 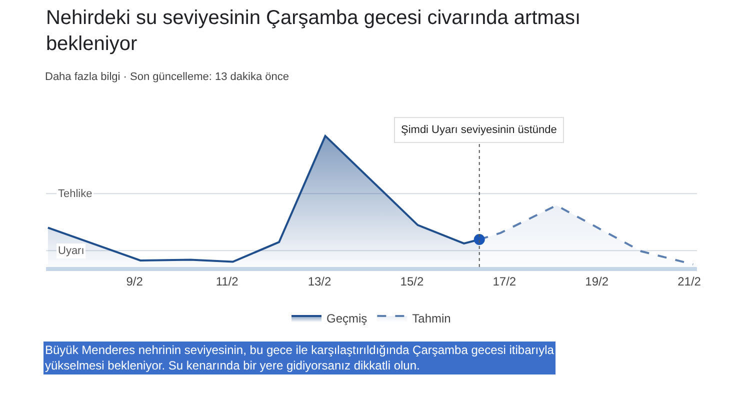 I want to click on chart-subtitle: Daha fazla bilgi · Son güncelleme: 13 dakika önce, so click(x=167, y=77).